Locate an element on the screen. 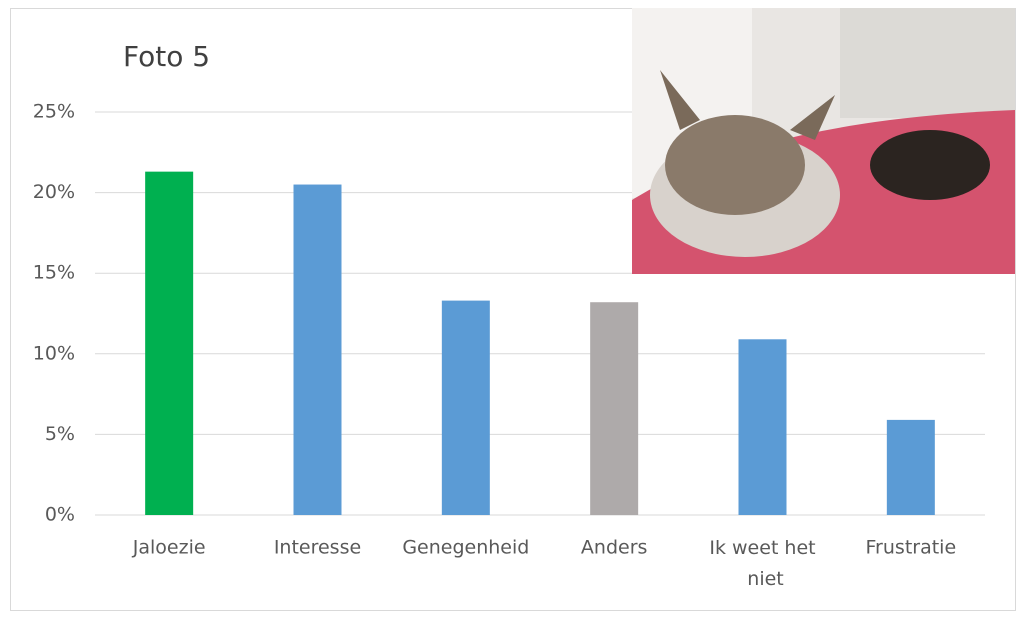 The height and width of the screenshot is (622, 1024). y-tick-label: 0% is located at coordinates (60, 515).